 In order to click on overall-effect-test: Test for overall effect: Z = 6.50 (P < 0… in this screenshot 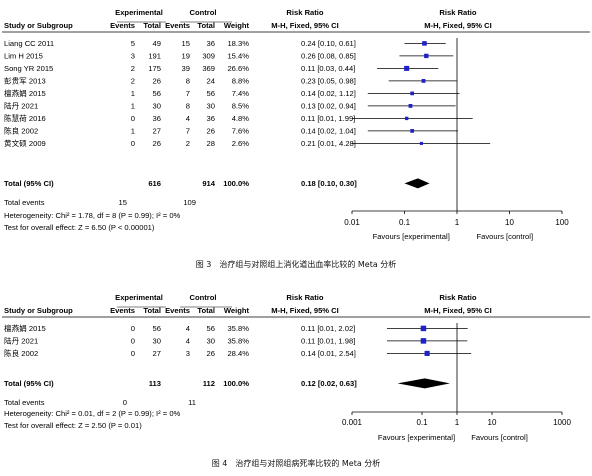, I will do `click(79, 227)`.